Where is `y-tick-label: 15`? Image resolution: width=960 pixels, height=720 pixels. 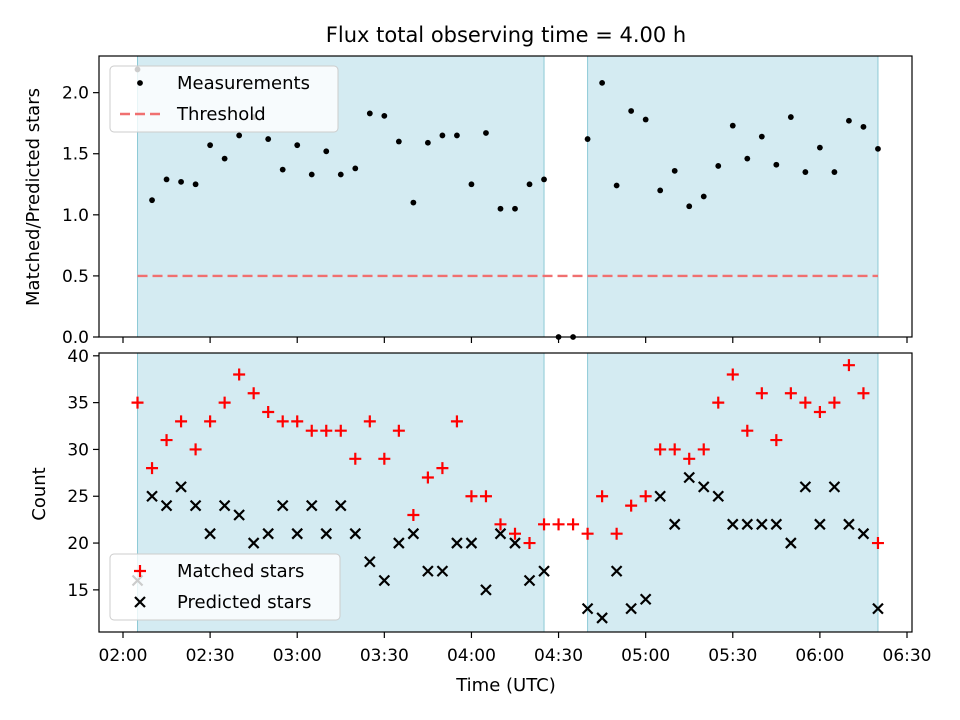 y-tick-label: 15 is located at coordinates (78, 591).